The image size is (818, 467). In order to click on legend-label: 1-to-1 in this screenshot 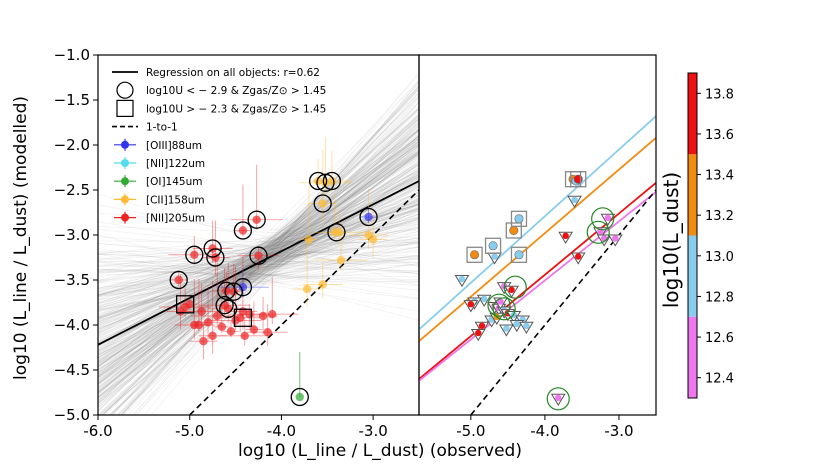, I will do `click(162, 128)`.